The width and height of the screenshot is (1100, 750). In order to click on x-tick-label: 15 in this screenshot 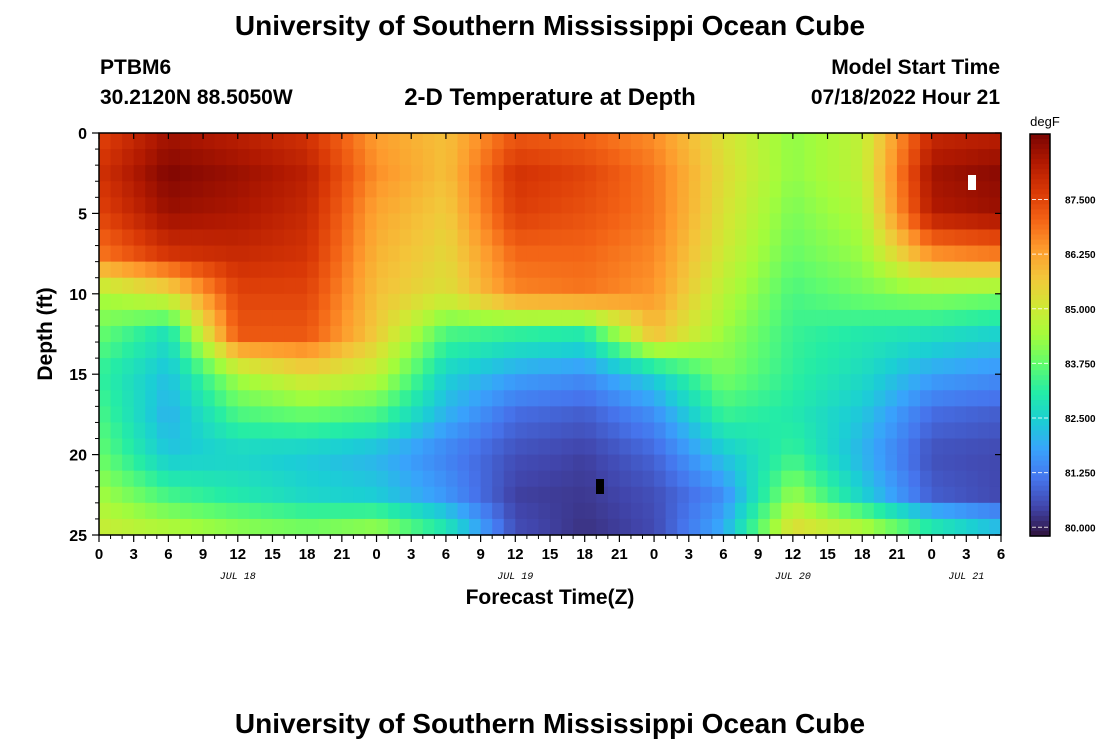, I will do `click(827, 554)`.